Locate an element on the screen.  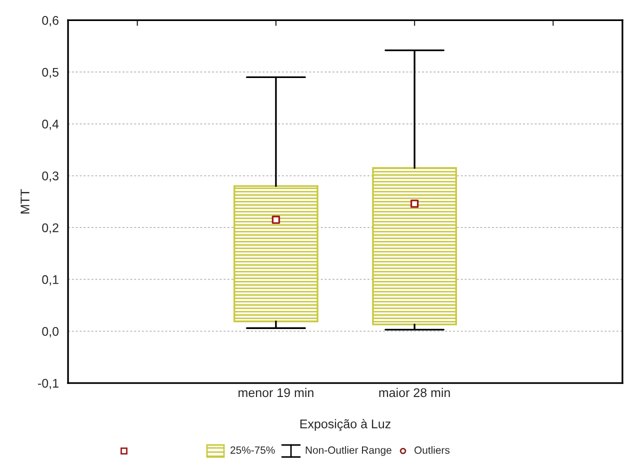
y-tick-label: 0,5 is located at coordinates (50, 73).